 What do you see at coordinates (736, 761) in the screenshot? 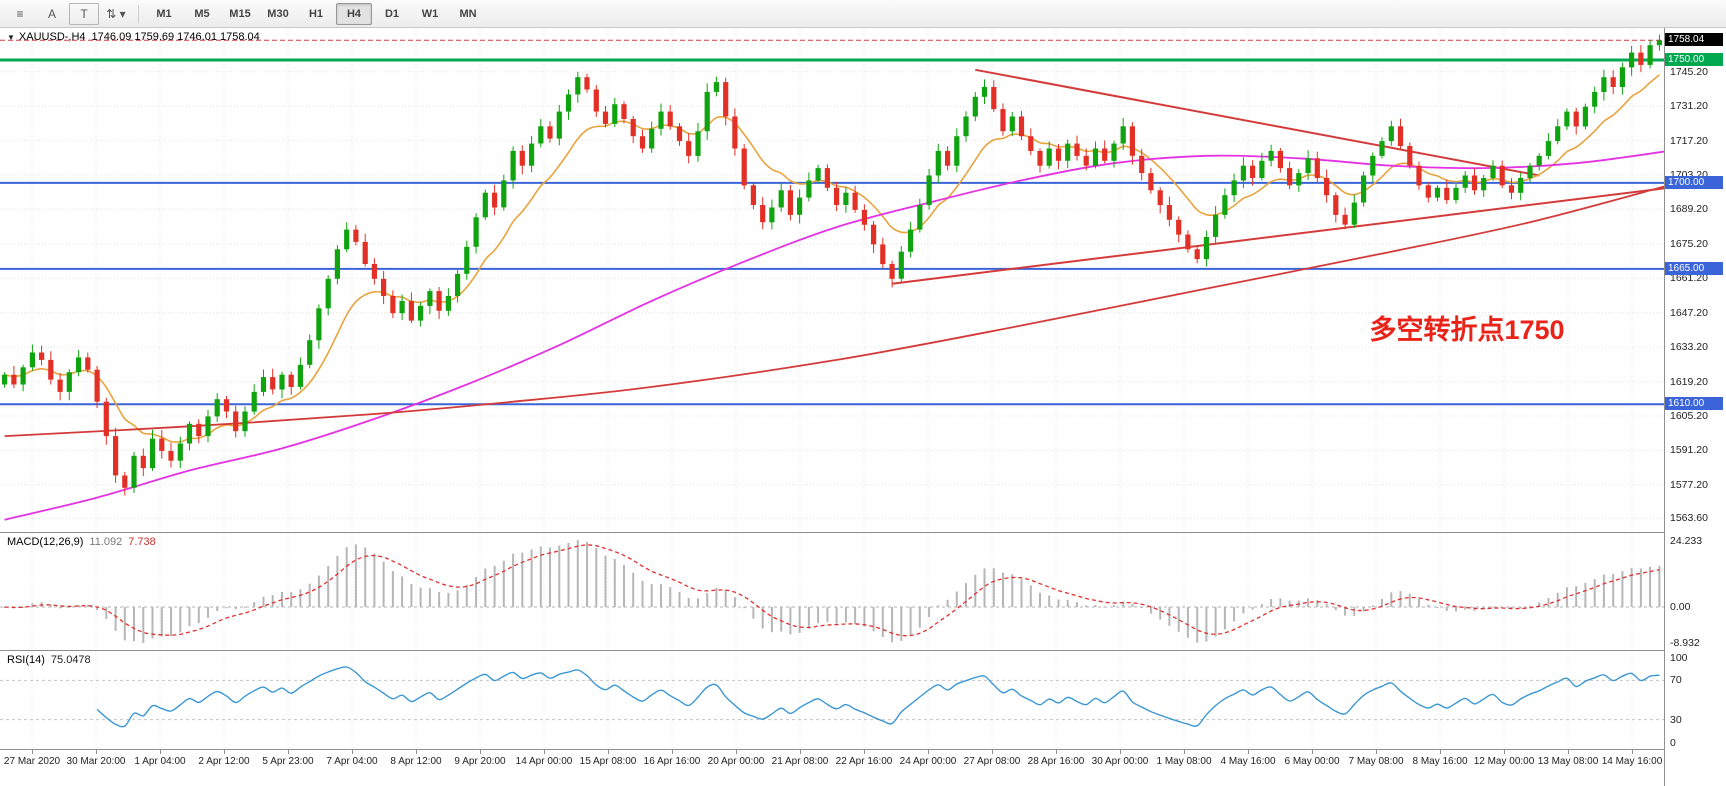
I see `time-axis-label: 20 Apr 00:00` at bounding box center [736, 761].